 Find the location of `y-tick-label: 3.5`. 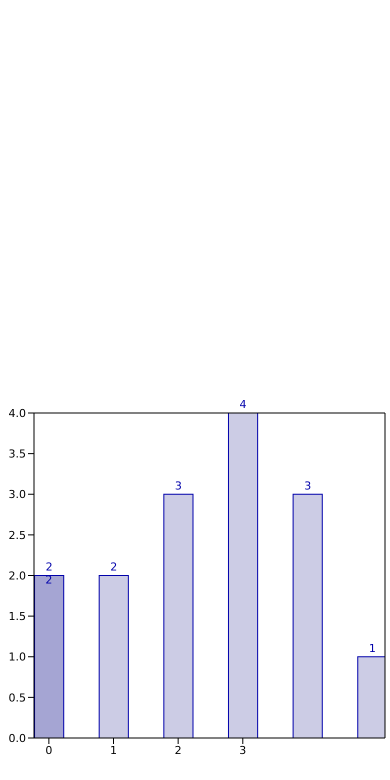

y-tick-label: 3.5 is located at coordinates (17, 454).